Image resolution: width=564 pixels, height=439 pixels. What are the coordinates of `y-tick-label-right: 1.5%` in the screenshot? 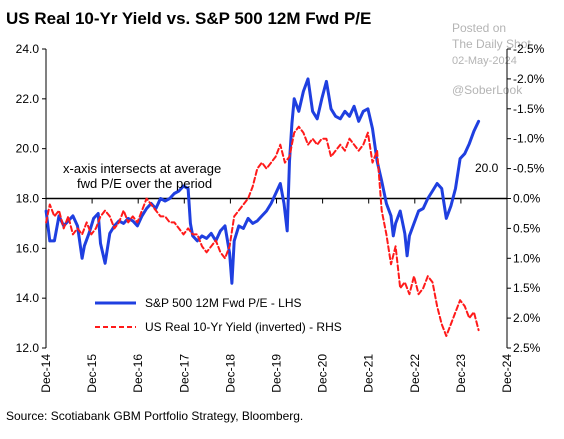 It's located at (527, 288).